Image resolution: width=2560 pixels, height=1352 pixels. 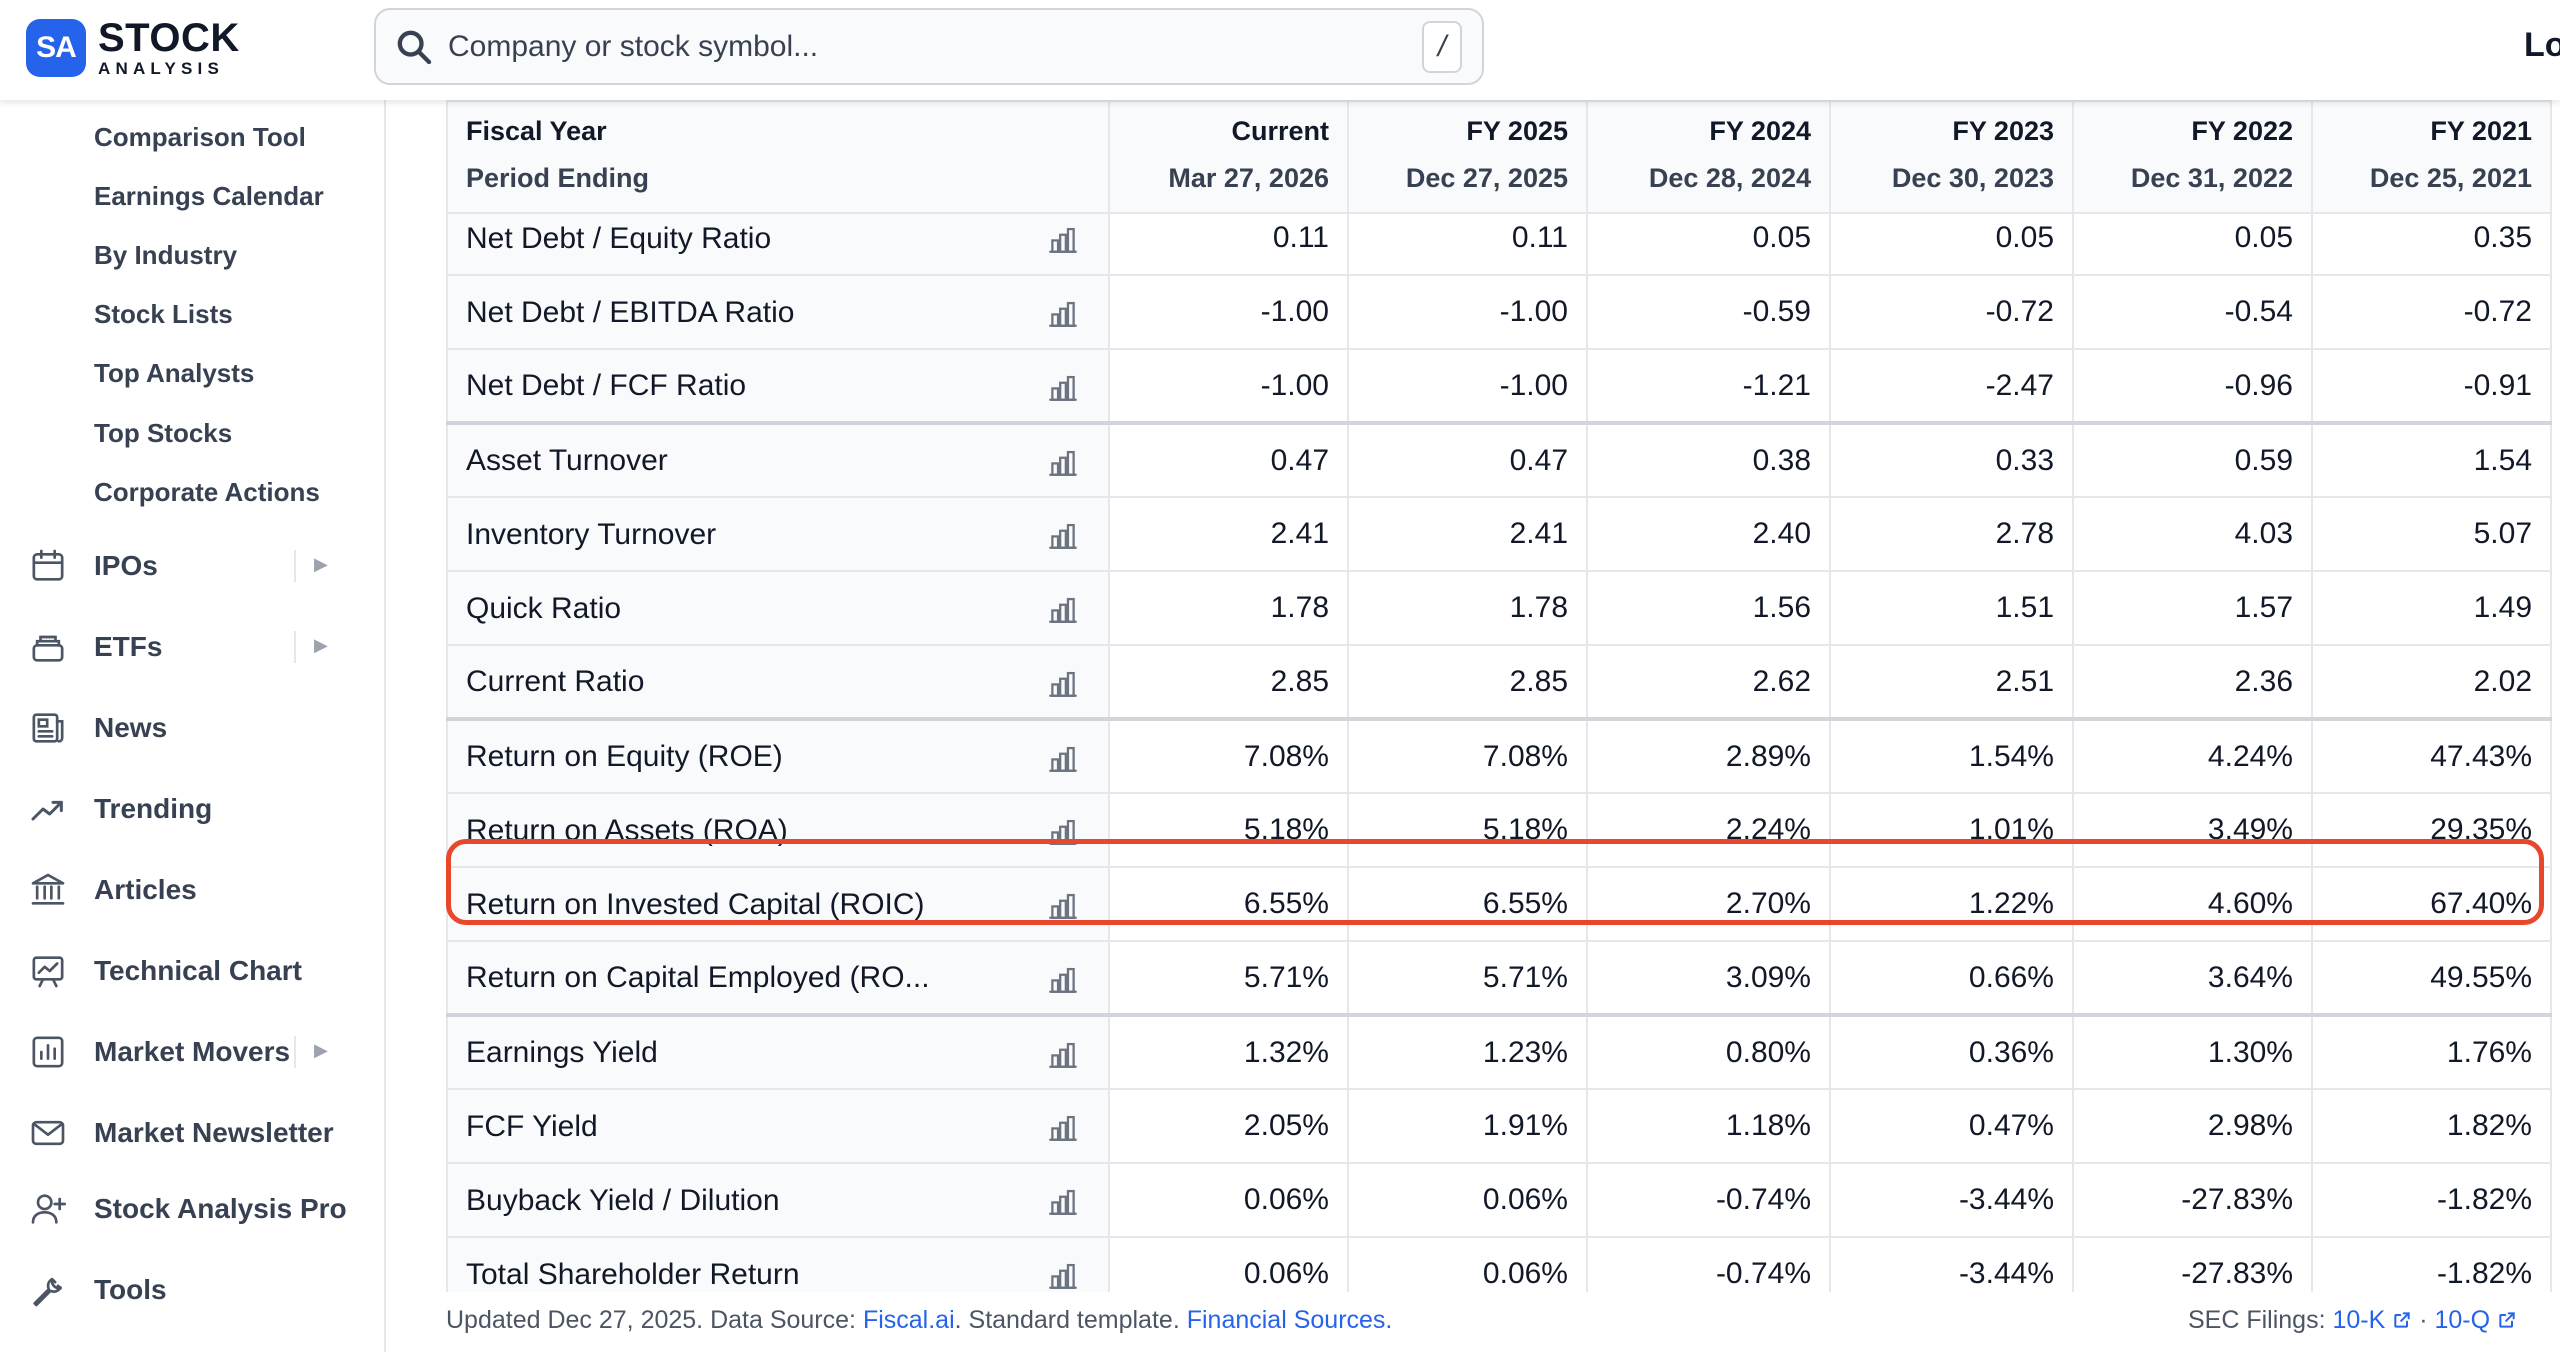 I want to click on column-date: Dec 30, 2023, so click(x=1972, y=178).